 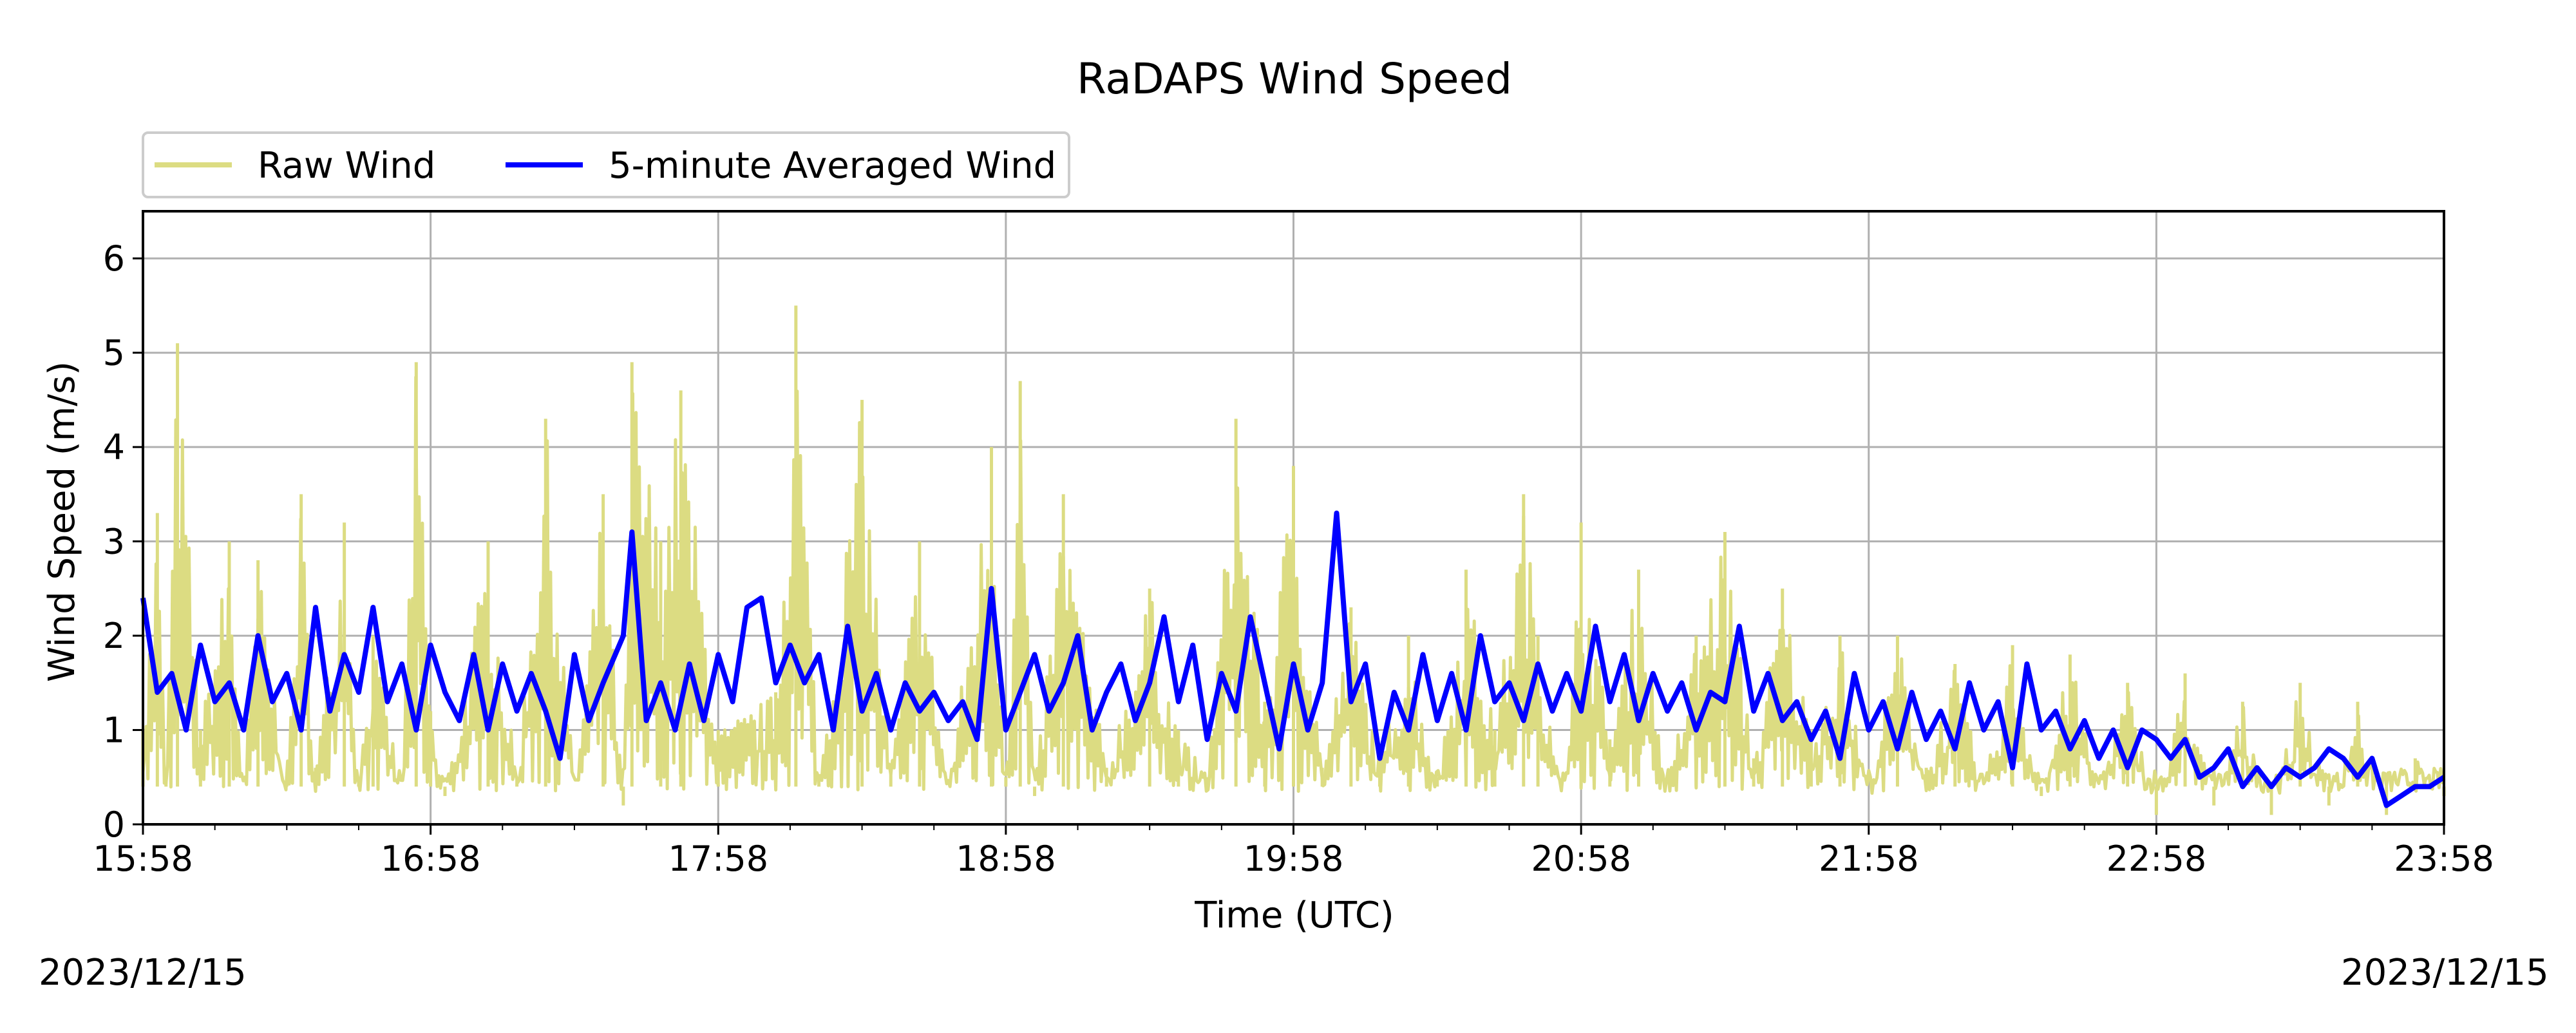 What do you see at coordinates (114, 824) in the screenshot?
I see `y-tick-label: 0` at bounding box center [114, 824].